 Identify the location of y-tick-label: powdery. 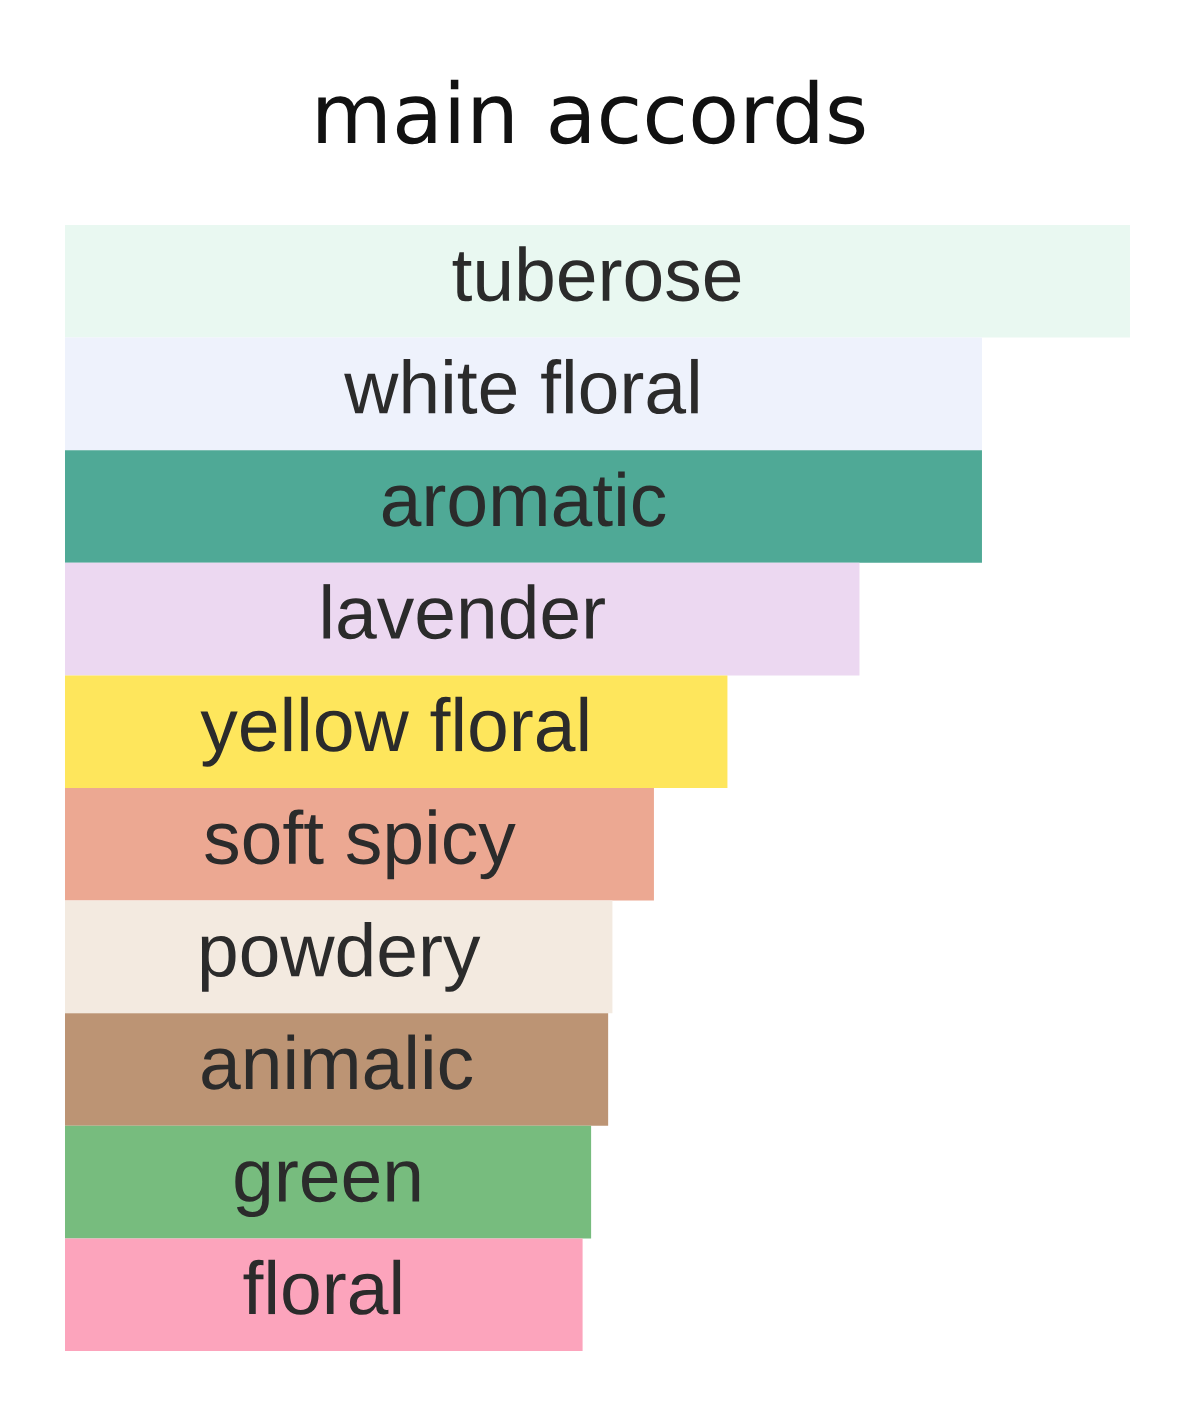
(341, 956).